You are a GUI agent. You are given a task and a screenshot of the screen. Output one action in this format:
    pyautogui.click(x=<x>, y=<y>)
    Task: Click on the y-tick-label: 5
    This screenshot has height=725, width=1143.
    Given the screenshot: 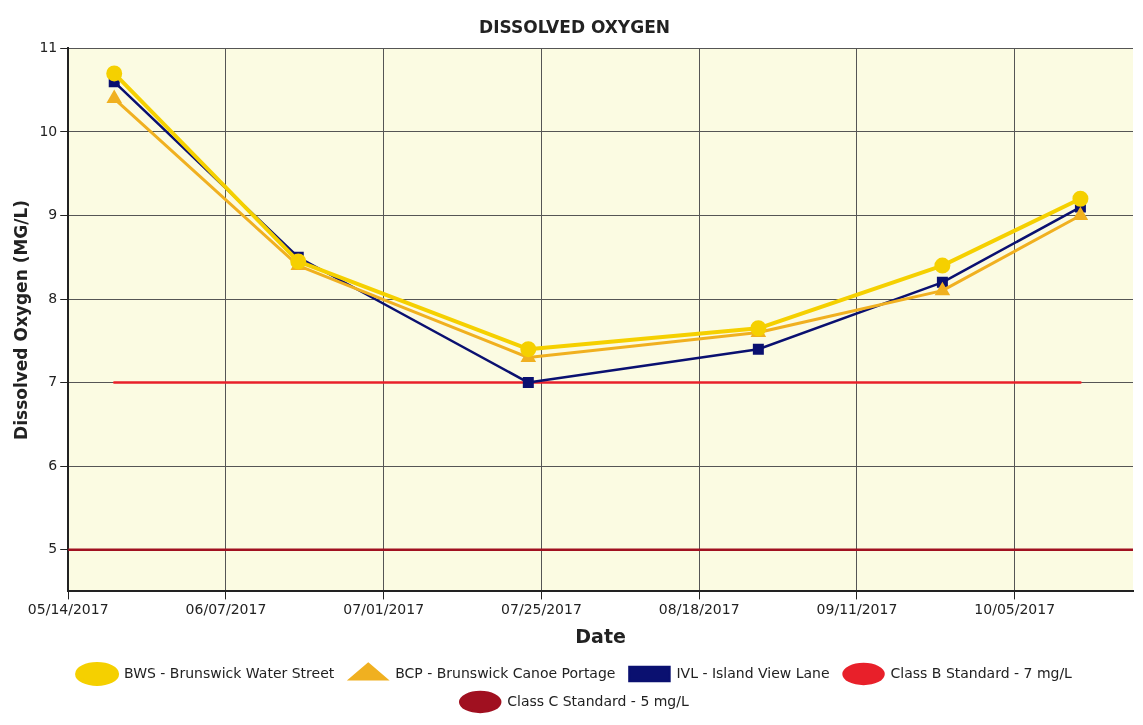 What is the action you would take?
    pyautogui.click(x=53, y=548)
    